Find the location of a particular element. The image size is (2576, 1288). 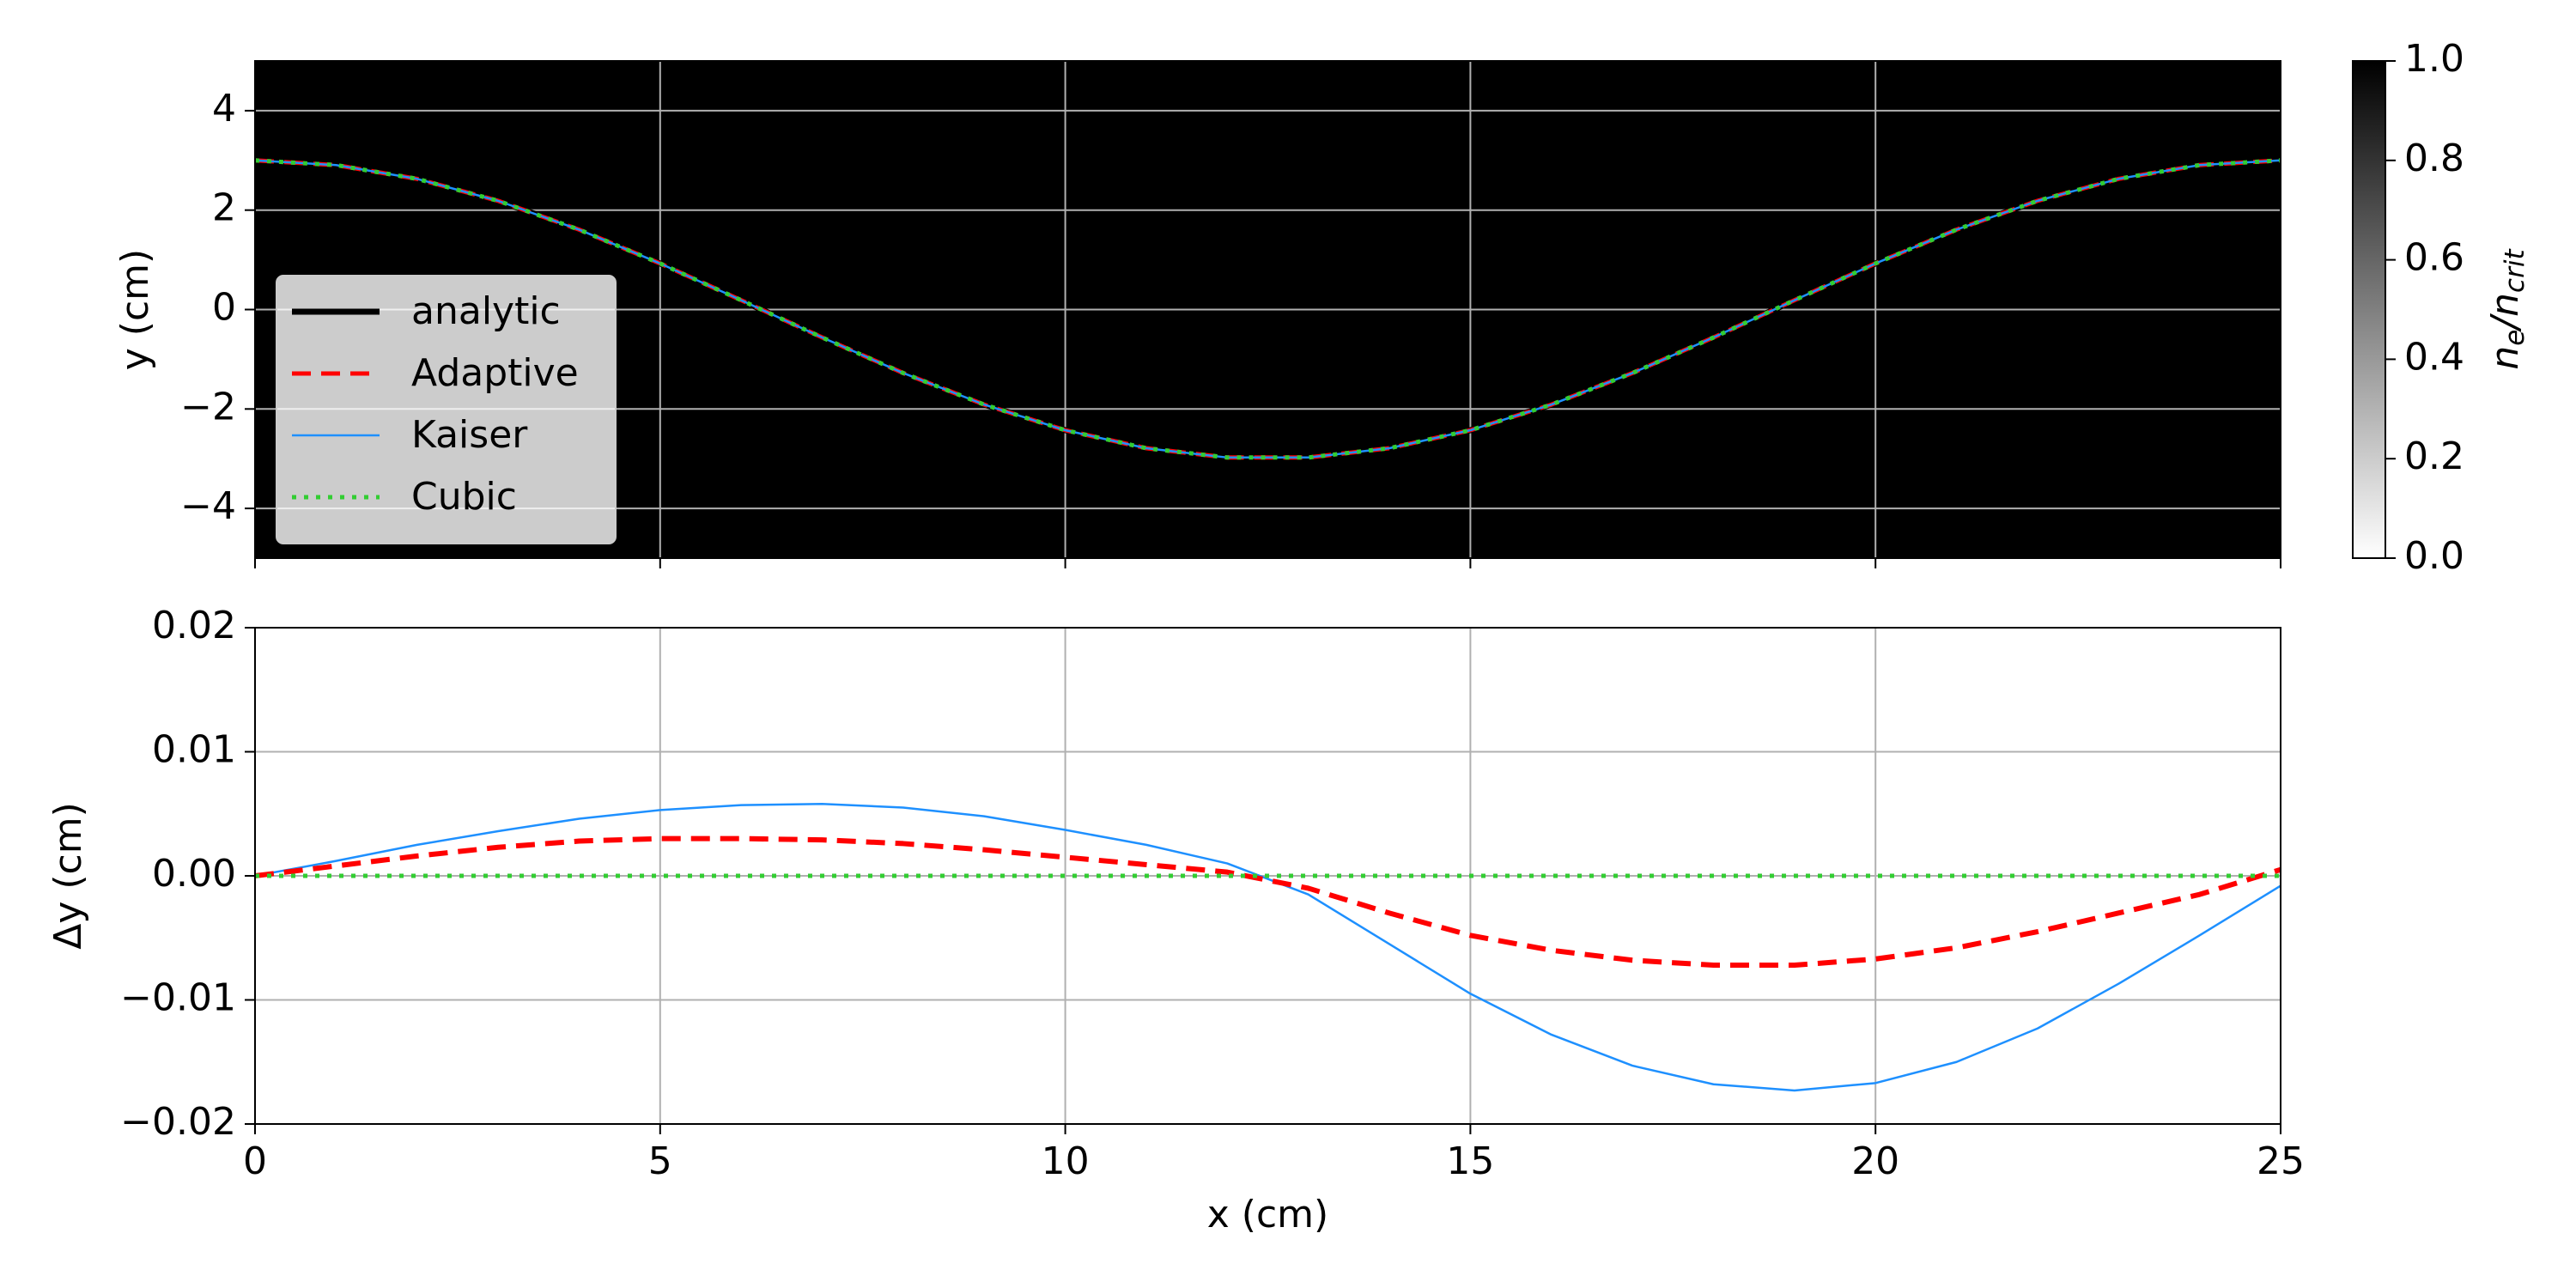

x-tick-label: 0 is located at coordinates (255, 1161).